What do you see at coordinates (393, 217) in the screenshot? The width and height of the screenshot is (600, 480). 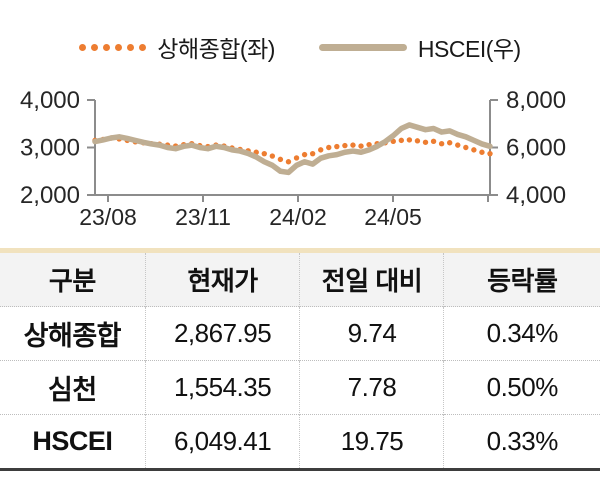 I see `x-tick-label: 24/05` at bounding box center [393, 217].